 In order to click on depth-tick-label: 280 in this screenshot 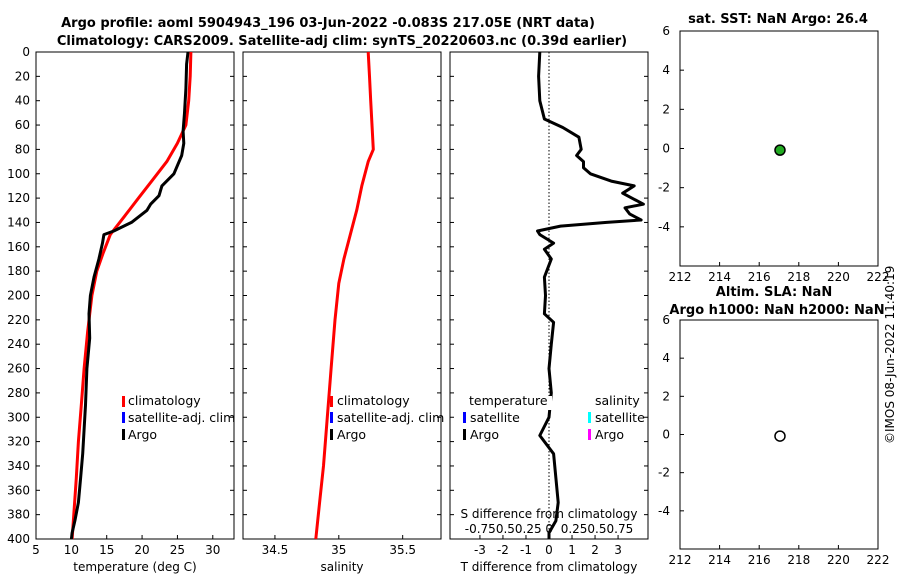, I will do `click(18, 393)`.